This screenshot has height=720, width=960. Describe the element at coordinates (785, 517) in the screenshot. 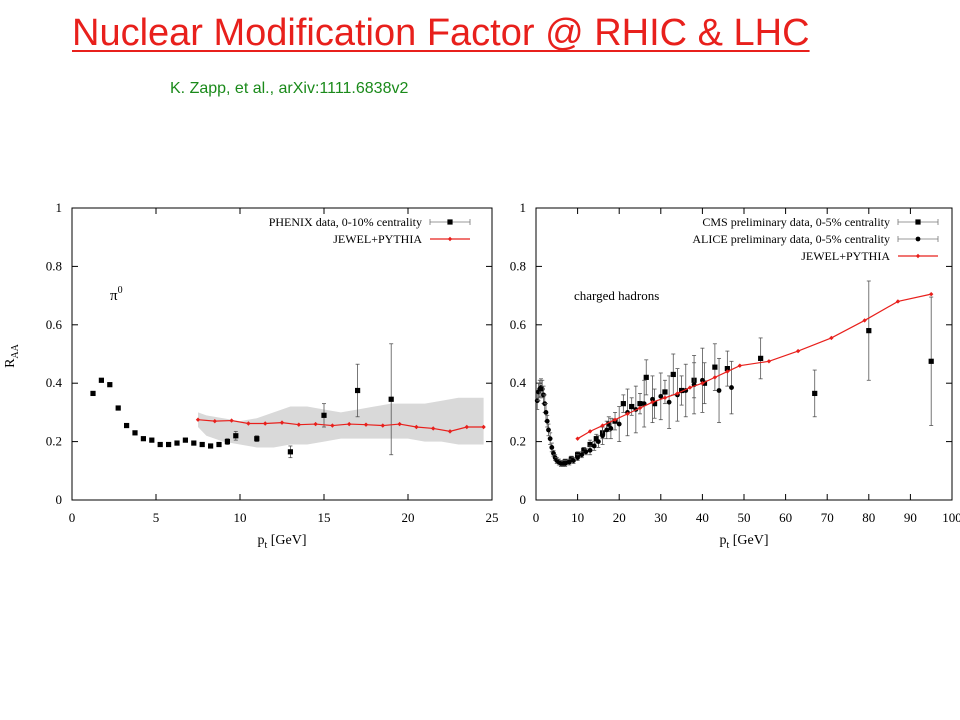

I see `x-tick-label: 60` at that location.